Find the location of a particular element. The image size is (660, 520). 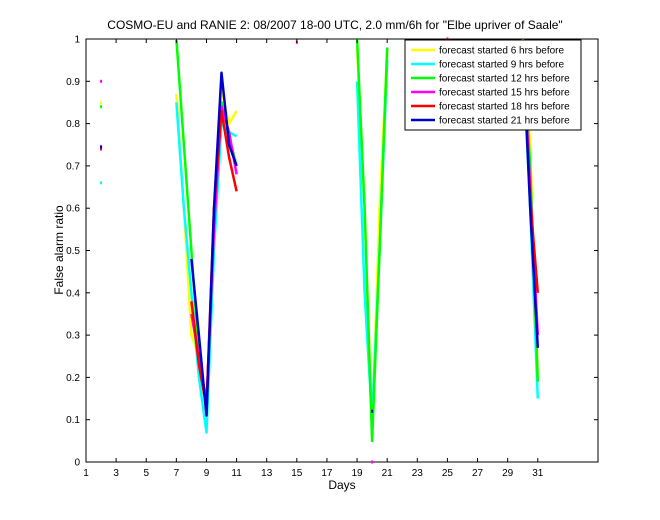

y-tick-label: 0.7 is located at coordinates (73, 166).